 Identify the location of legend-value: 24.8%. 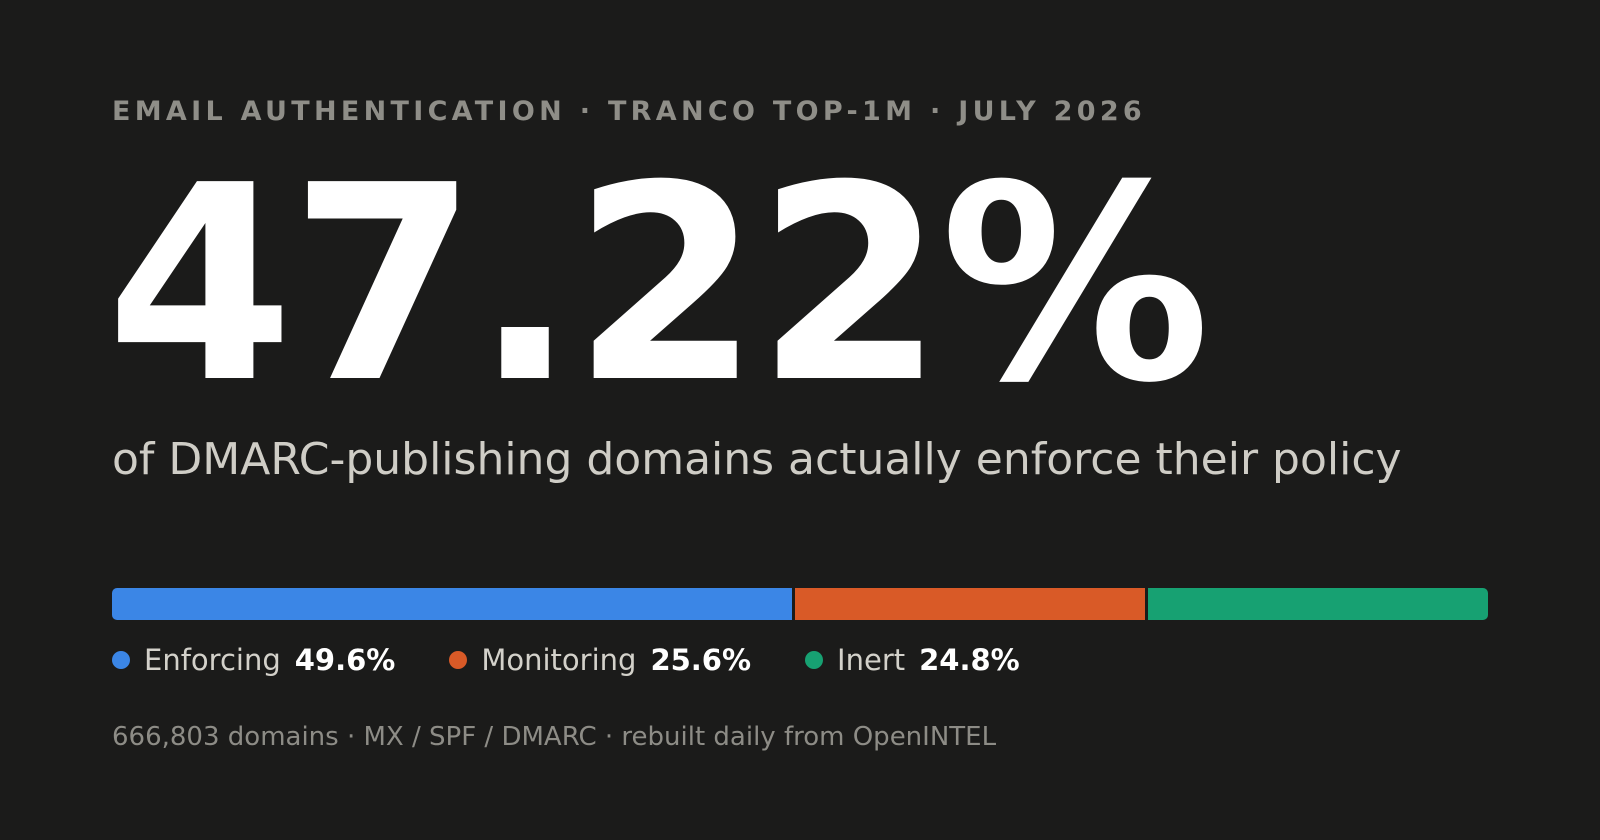
(969, 660).